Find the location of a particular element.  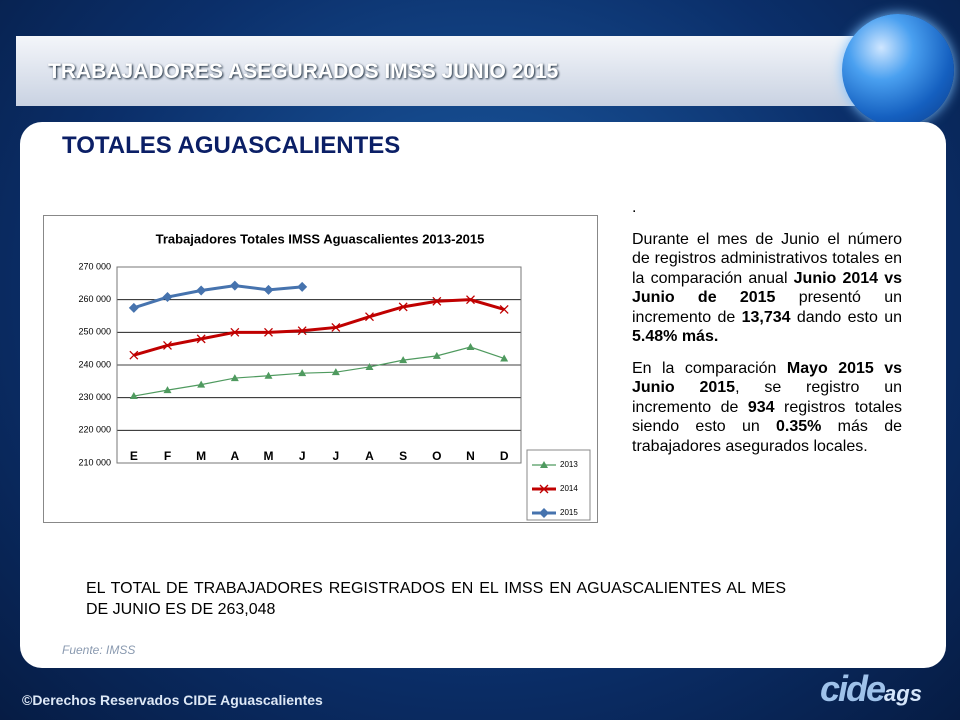

y-tick-label: 260 000 is located at coordinates (94, 299).